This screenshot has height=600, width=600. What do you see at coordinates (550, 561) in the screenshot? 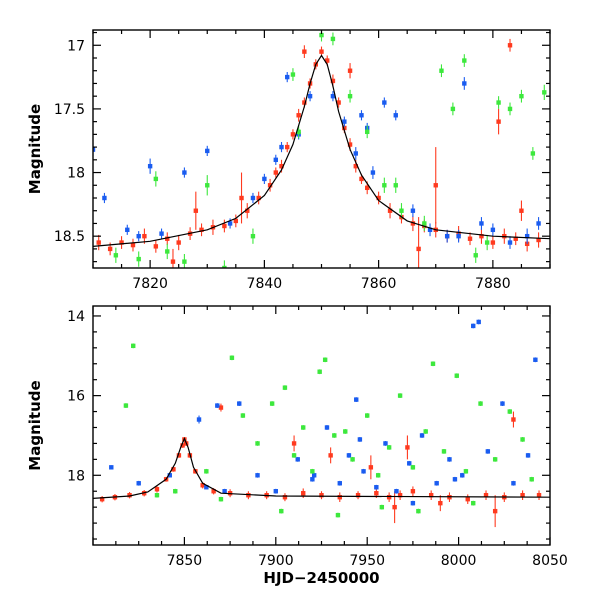
I see `x-tick-label: 8050` at bounding box center [550, 561].